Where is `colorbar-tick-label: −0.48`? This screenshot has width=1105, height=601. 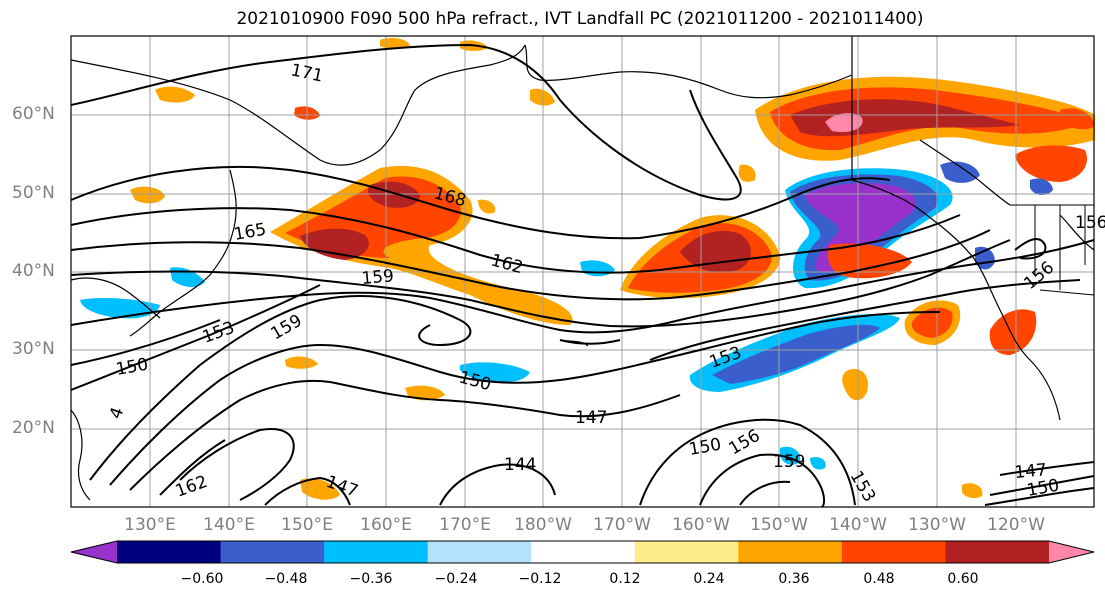 colorbar-tick-label: −0.48 is located at coordinates (286, 579).